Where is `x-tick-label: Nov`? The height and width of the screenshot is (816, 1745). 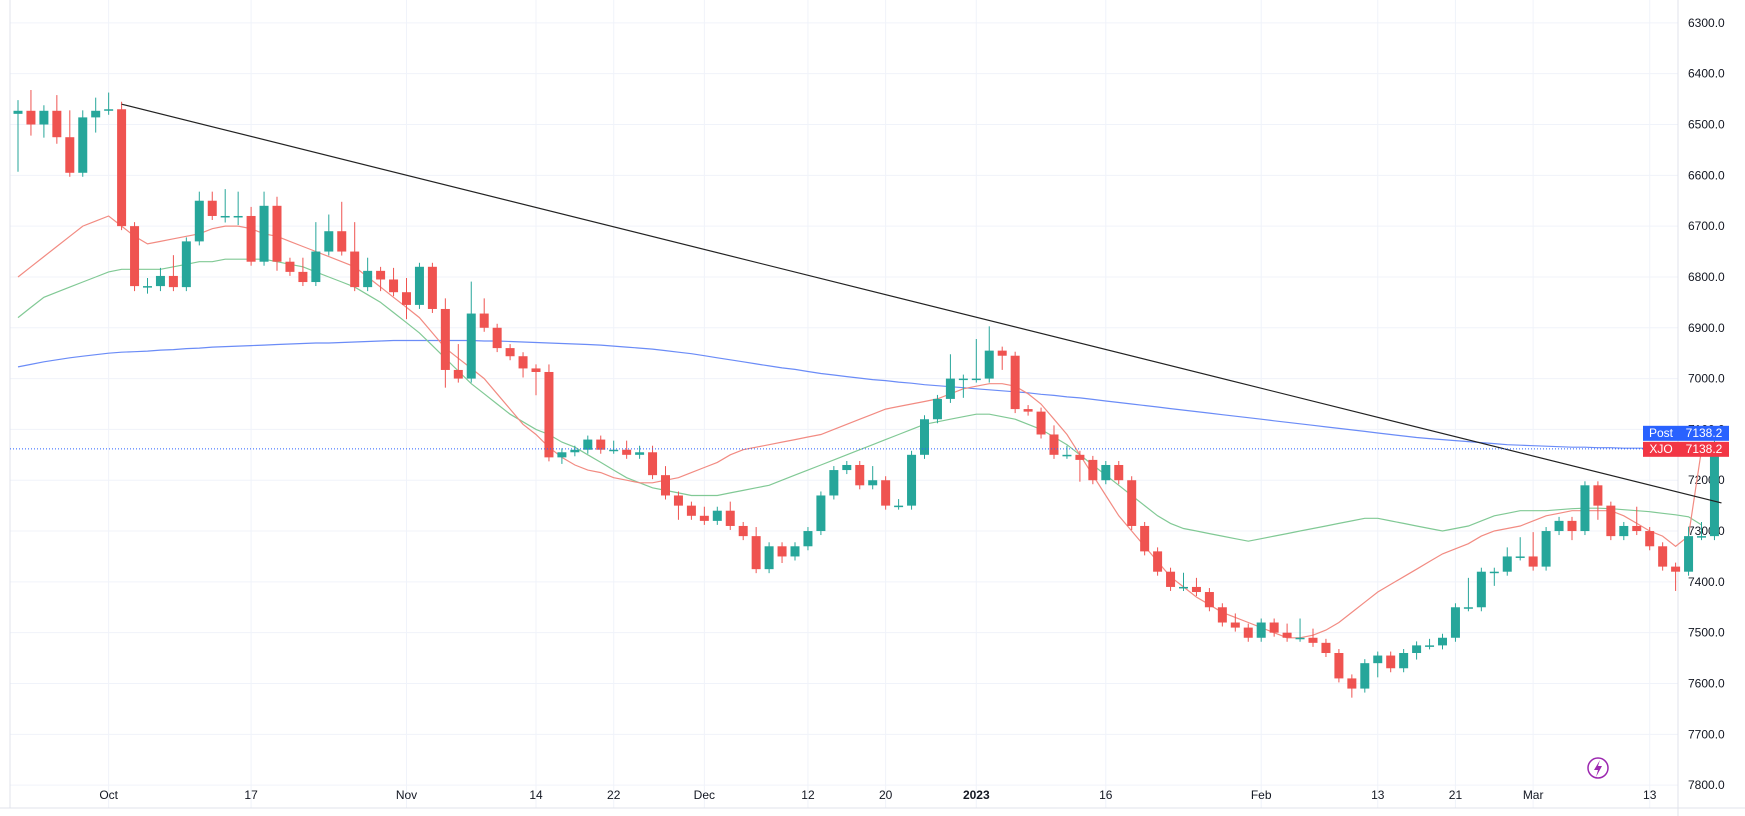 x-tick-label: Nov is located at coordinates (406, 795).